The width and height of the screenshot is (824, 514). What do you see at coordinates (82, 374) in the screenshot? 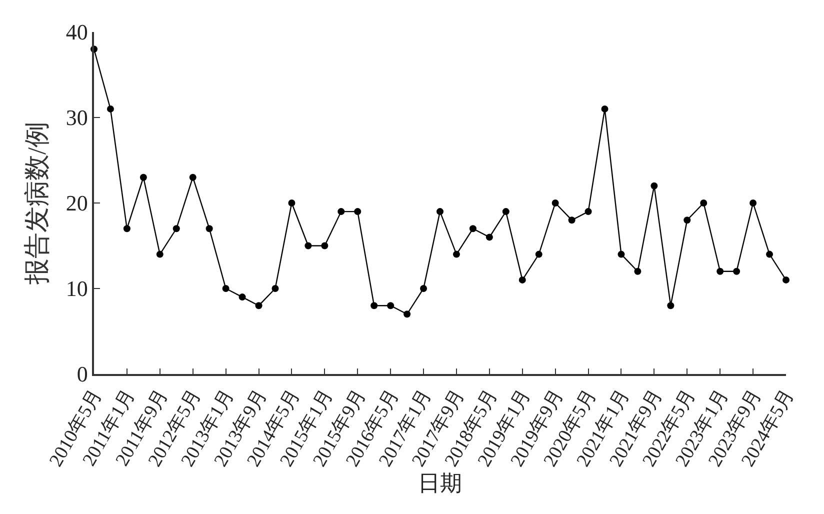
I see `y-tick-label: 0` at bounding box center [82, 374].